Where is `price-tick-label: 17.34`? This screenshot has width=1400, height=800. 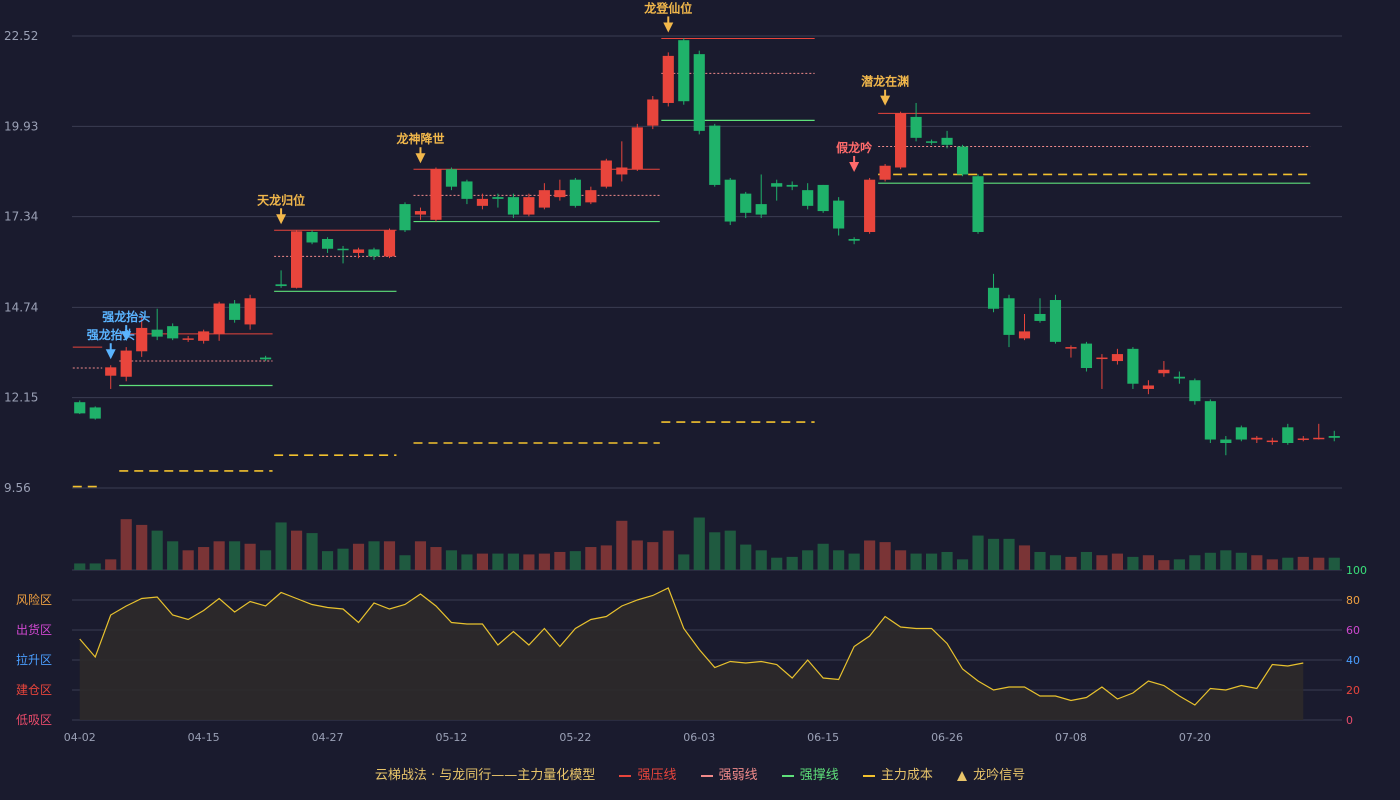 price-tick-label: 17.34 is located at coordinates (21, 217).